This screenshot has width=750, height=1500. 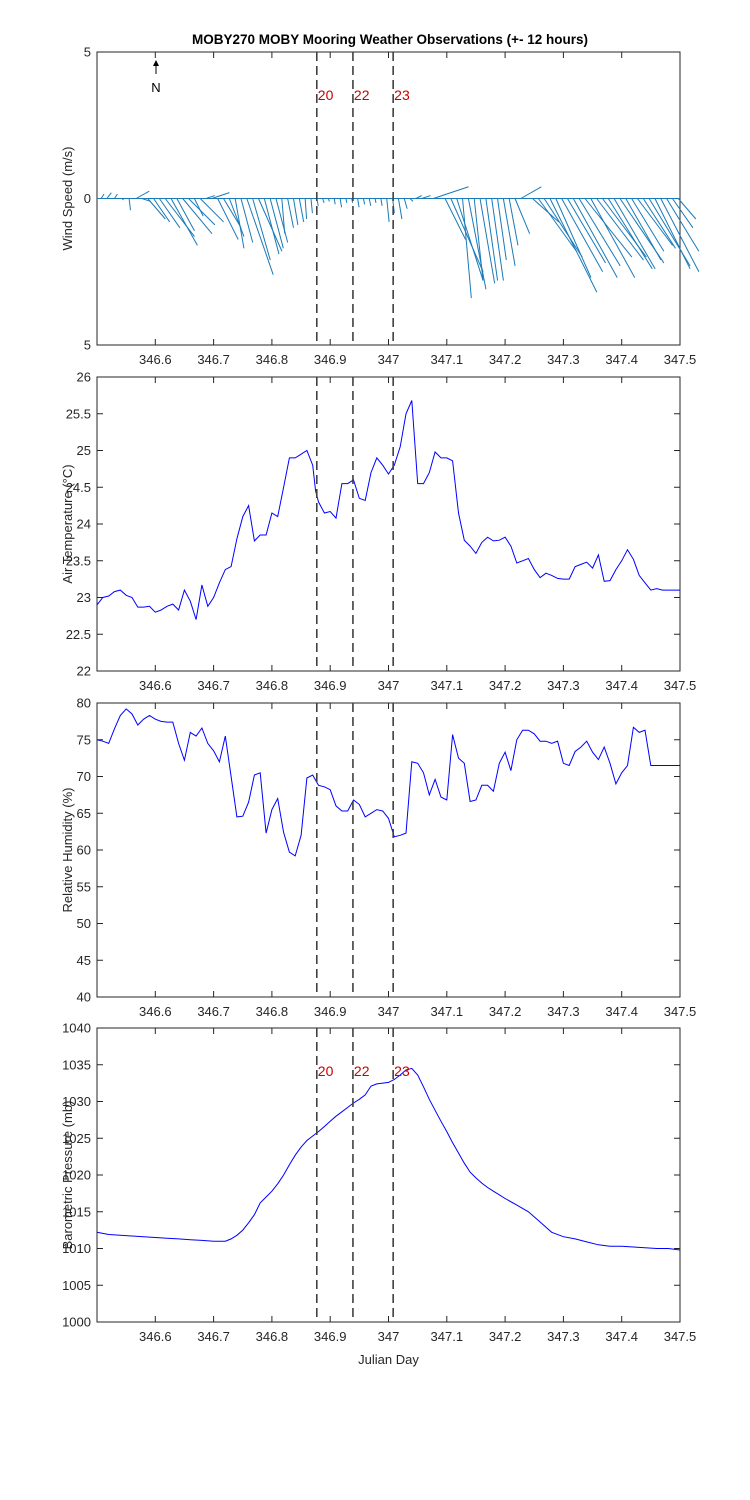 I want to click on y-tick-label: 75, so click(x=84, y=739).